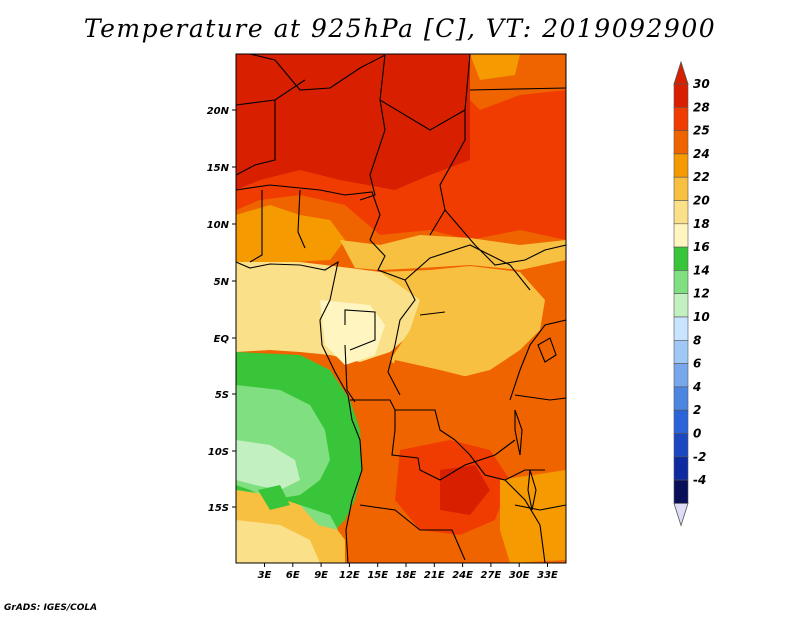  Describe the element at coordinates (681, 514) in the screenshot. I see `colorbar-bottom-arrow` at that location.